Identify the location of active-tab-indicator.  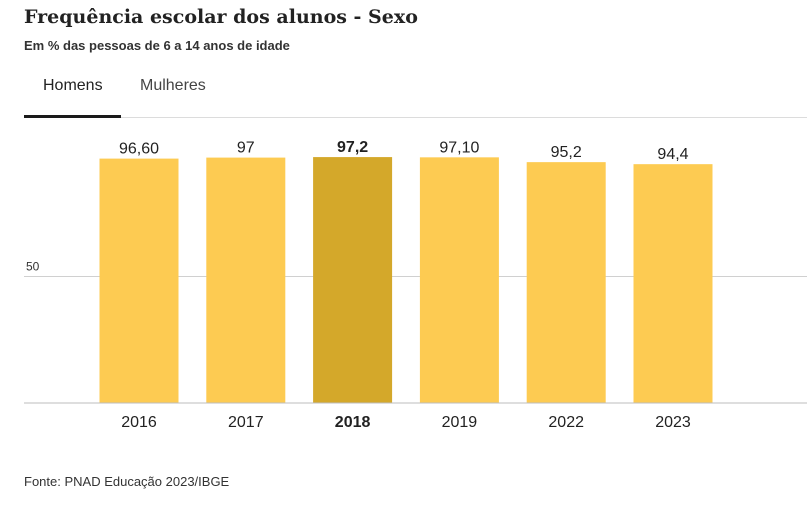
(72, 116).